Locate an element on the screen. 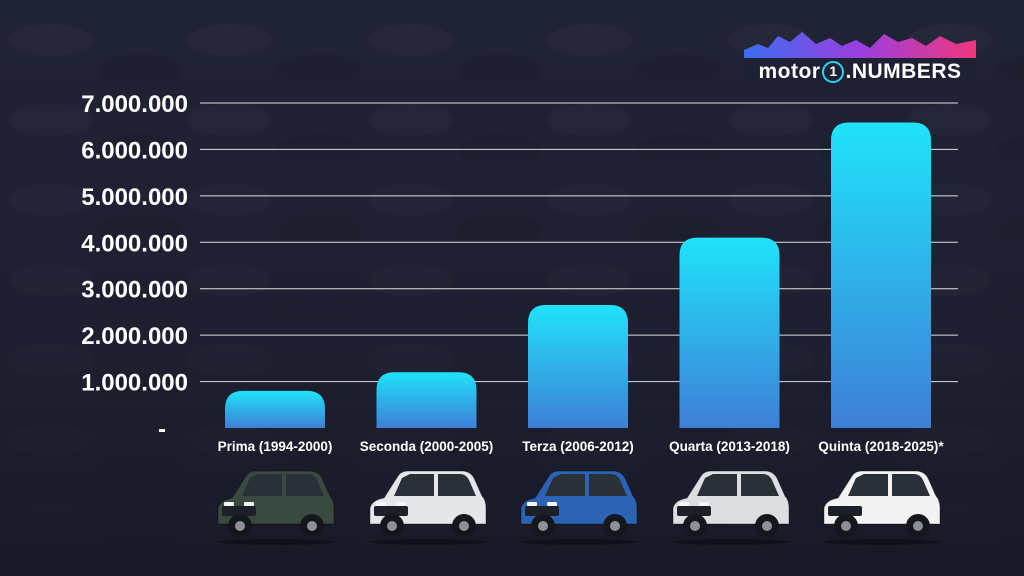  y-tick-label: 5.000.000 is located at coordinates (134, 197).